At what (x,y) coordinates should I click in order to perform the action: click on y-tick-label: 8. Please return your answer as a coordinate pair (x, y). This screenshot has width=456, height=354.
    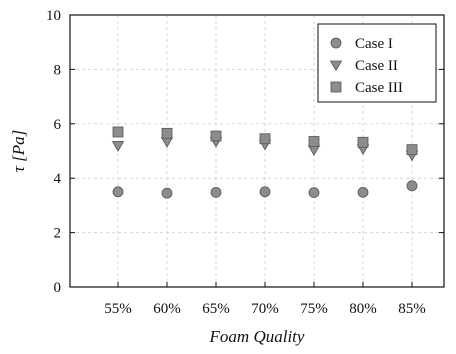
    Looking at the image, I should click on (58, 70).